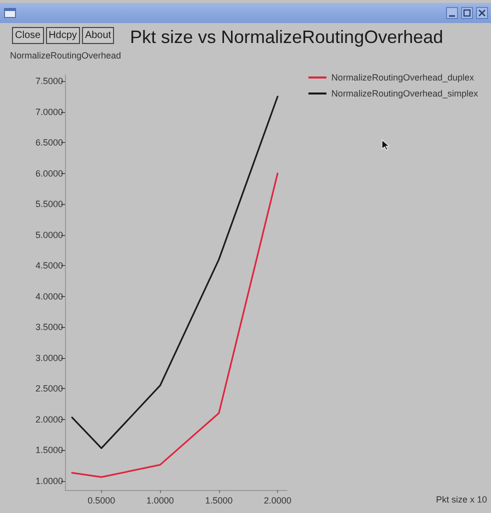  I want to click on button: Close, so click(28, 35).